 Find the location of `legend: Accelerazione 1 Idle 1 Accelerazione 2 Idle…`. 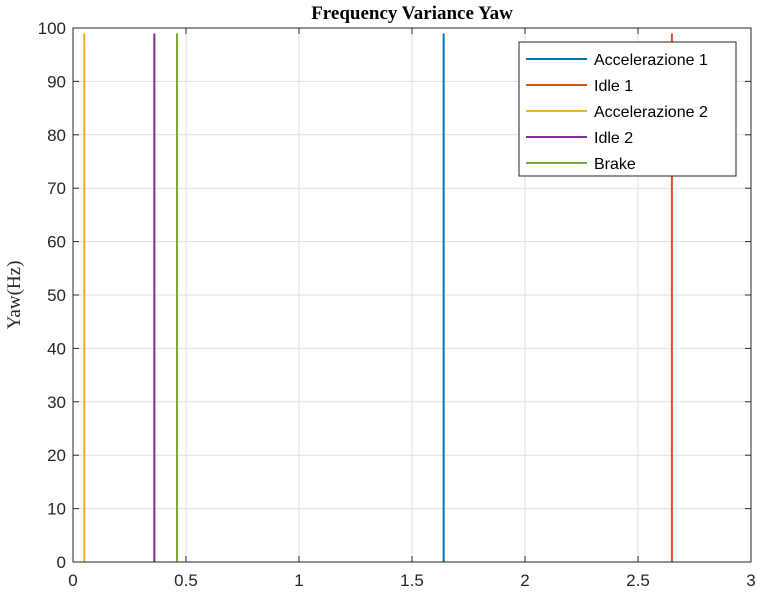

legend: Accelerazione 1 Idle 1 Accelerazione 2 Idle… is located at coordinates (627, 109).